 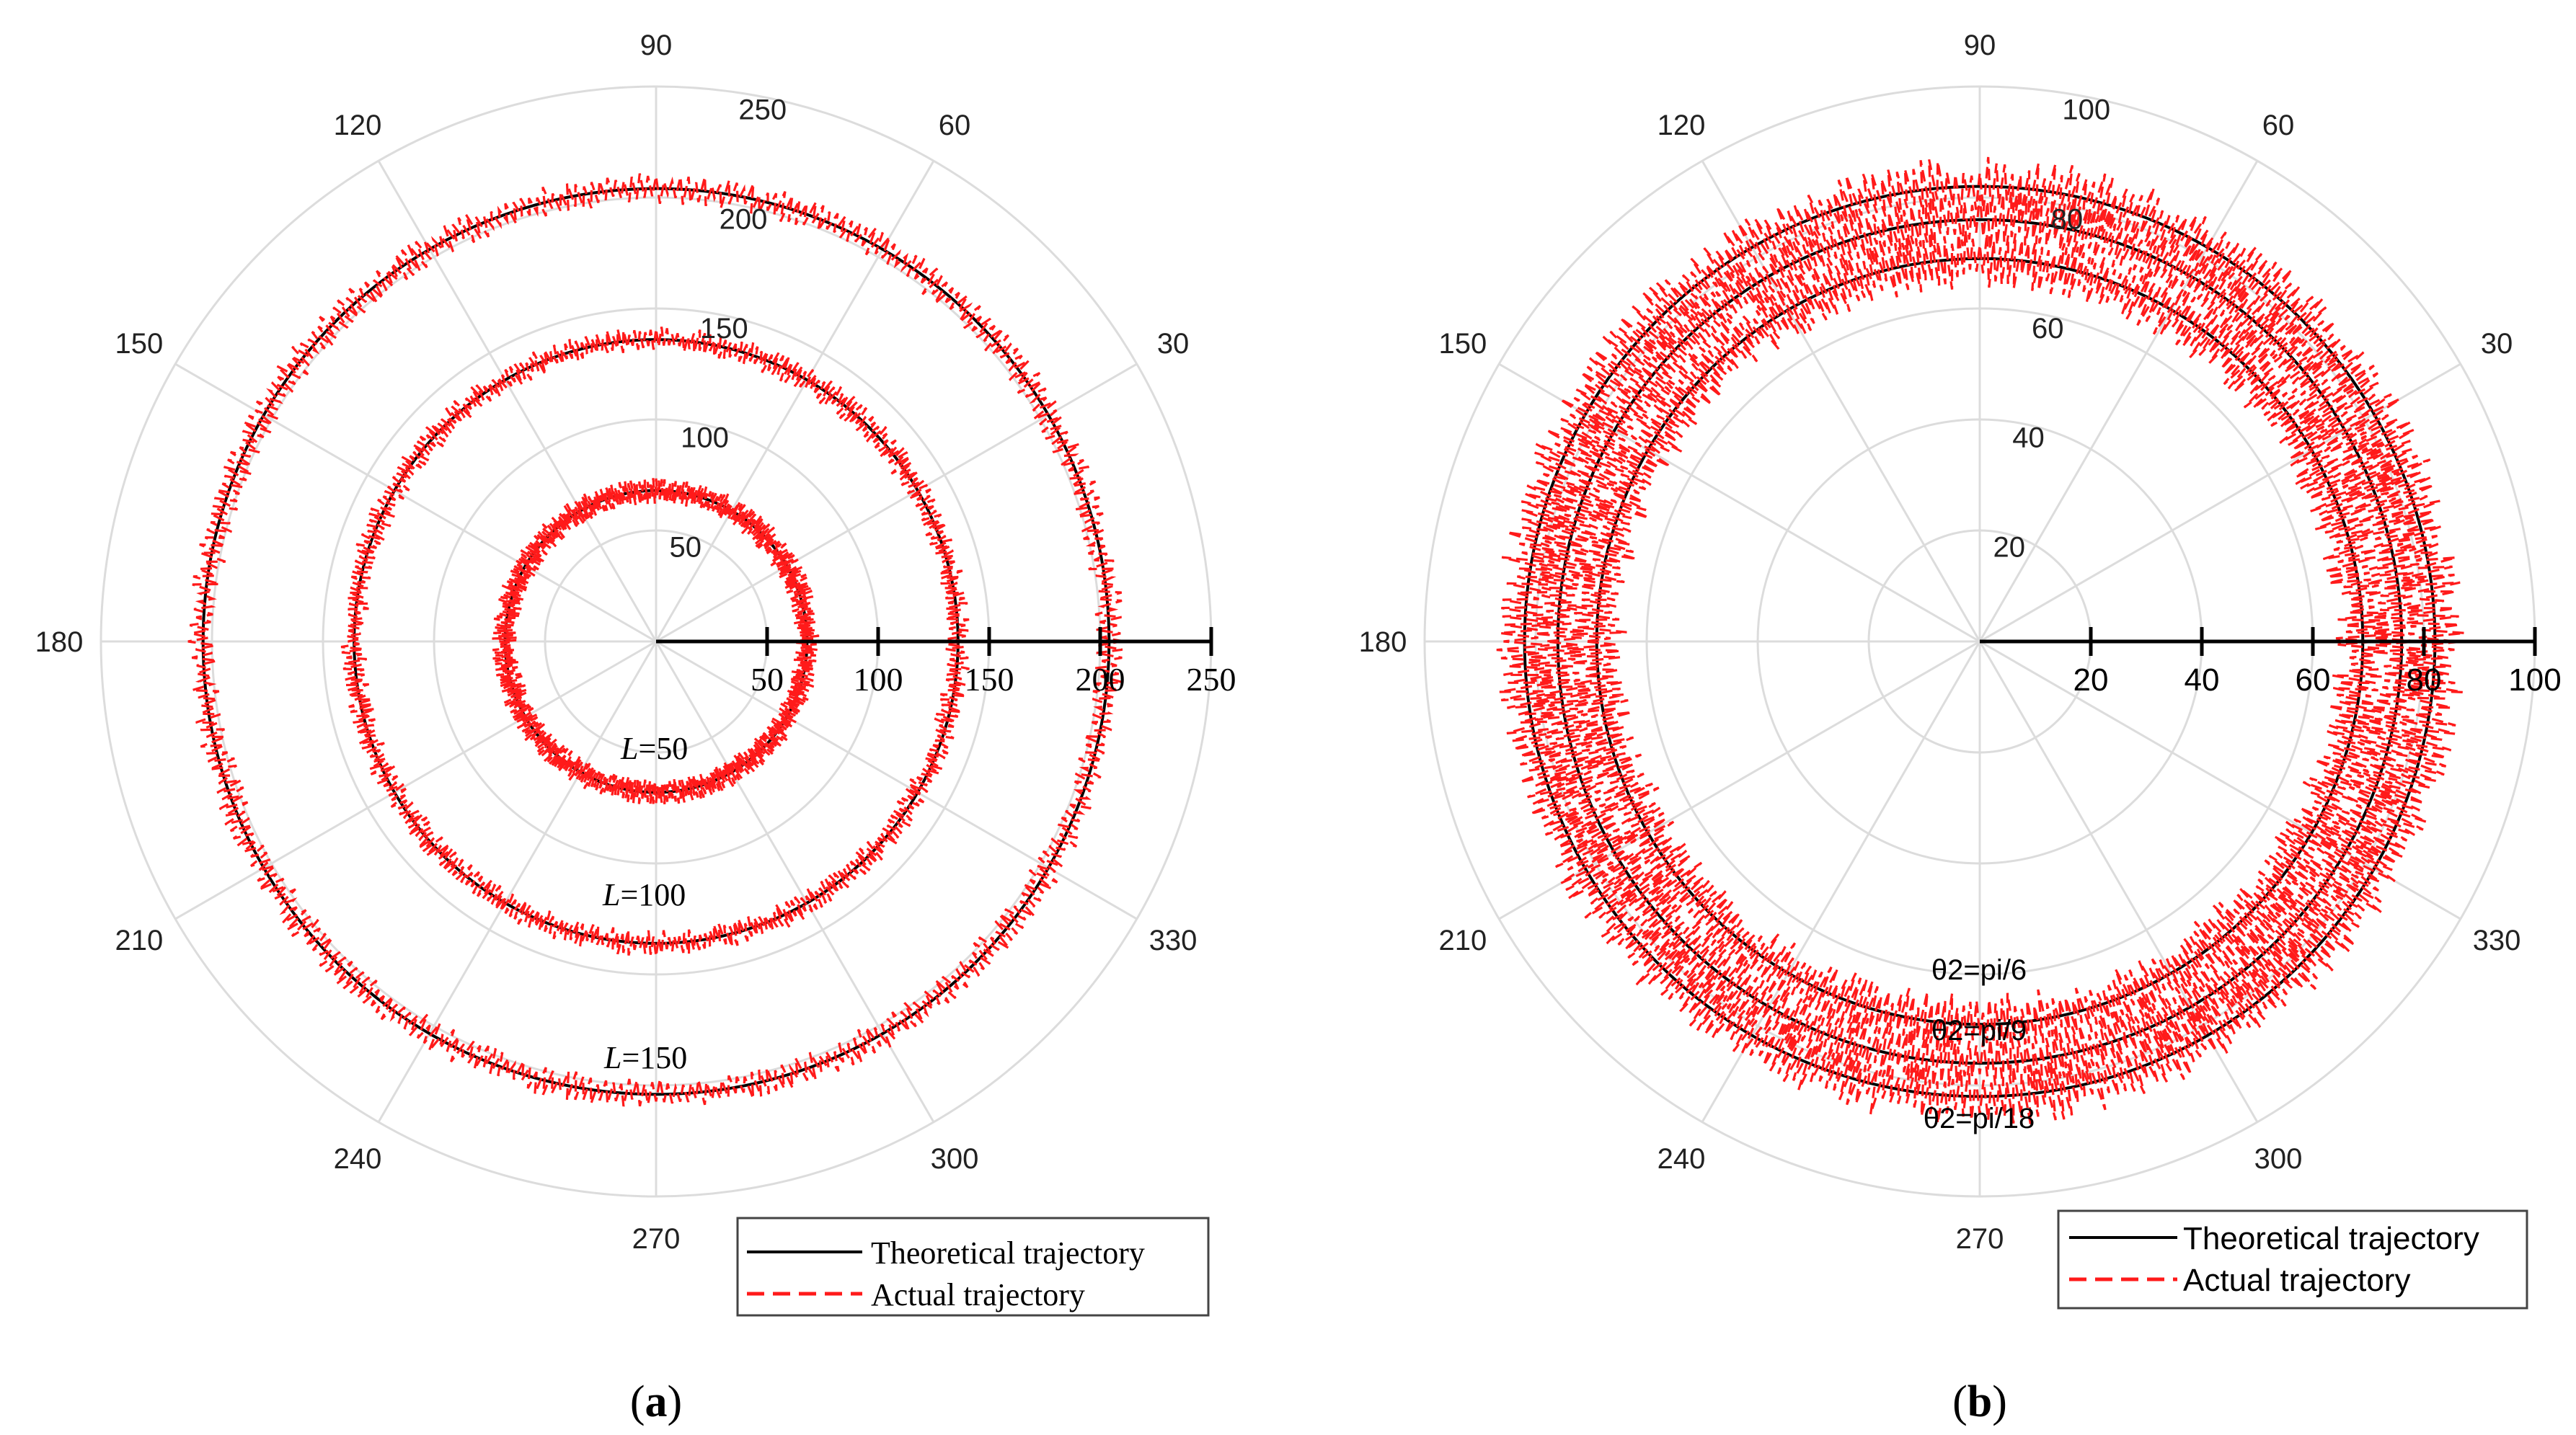 I want to click on legend-box-a, so click(x=973, y=1267).